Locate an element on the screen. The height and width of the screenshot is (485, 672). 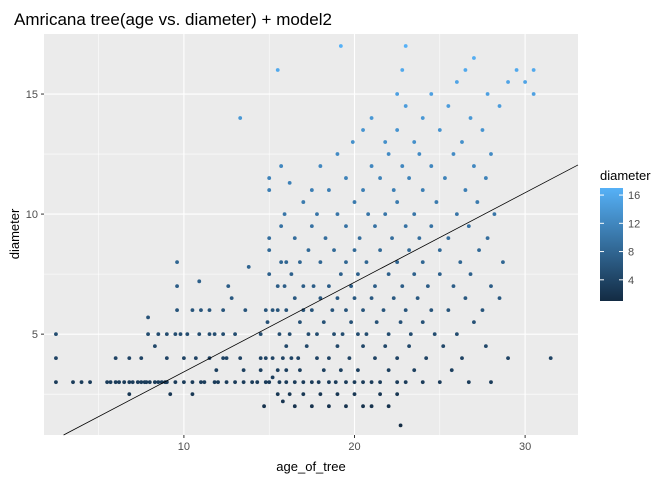
y-tick-label: 15 is located at coordinates (32, 95).